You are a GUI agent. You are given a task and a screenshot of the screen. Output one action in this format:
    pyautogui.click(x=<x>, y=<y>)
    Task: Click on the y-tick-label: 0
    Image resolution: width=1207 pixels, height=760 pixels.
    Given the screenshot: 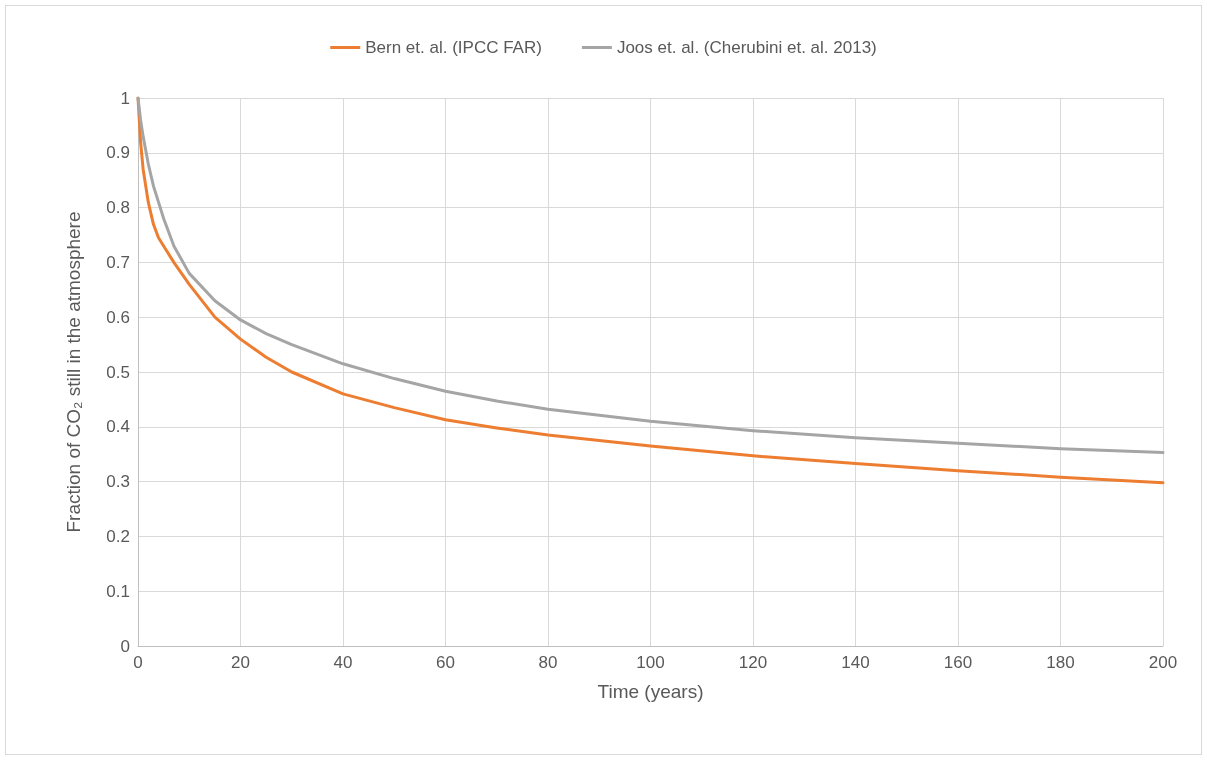 What is the action you would take?
    pyautogui.click(x=125, y=646)
    